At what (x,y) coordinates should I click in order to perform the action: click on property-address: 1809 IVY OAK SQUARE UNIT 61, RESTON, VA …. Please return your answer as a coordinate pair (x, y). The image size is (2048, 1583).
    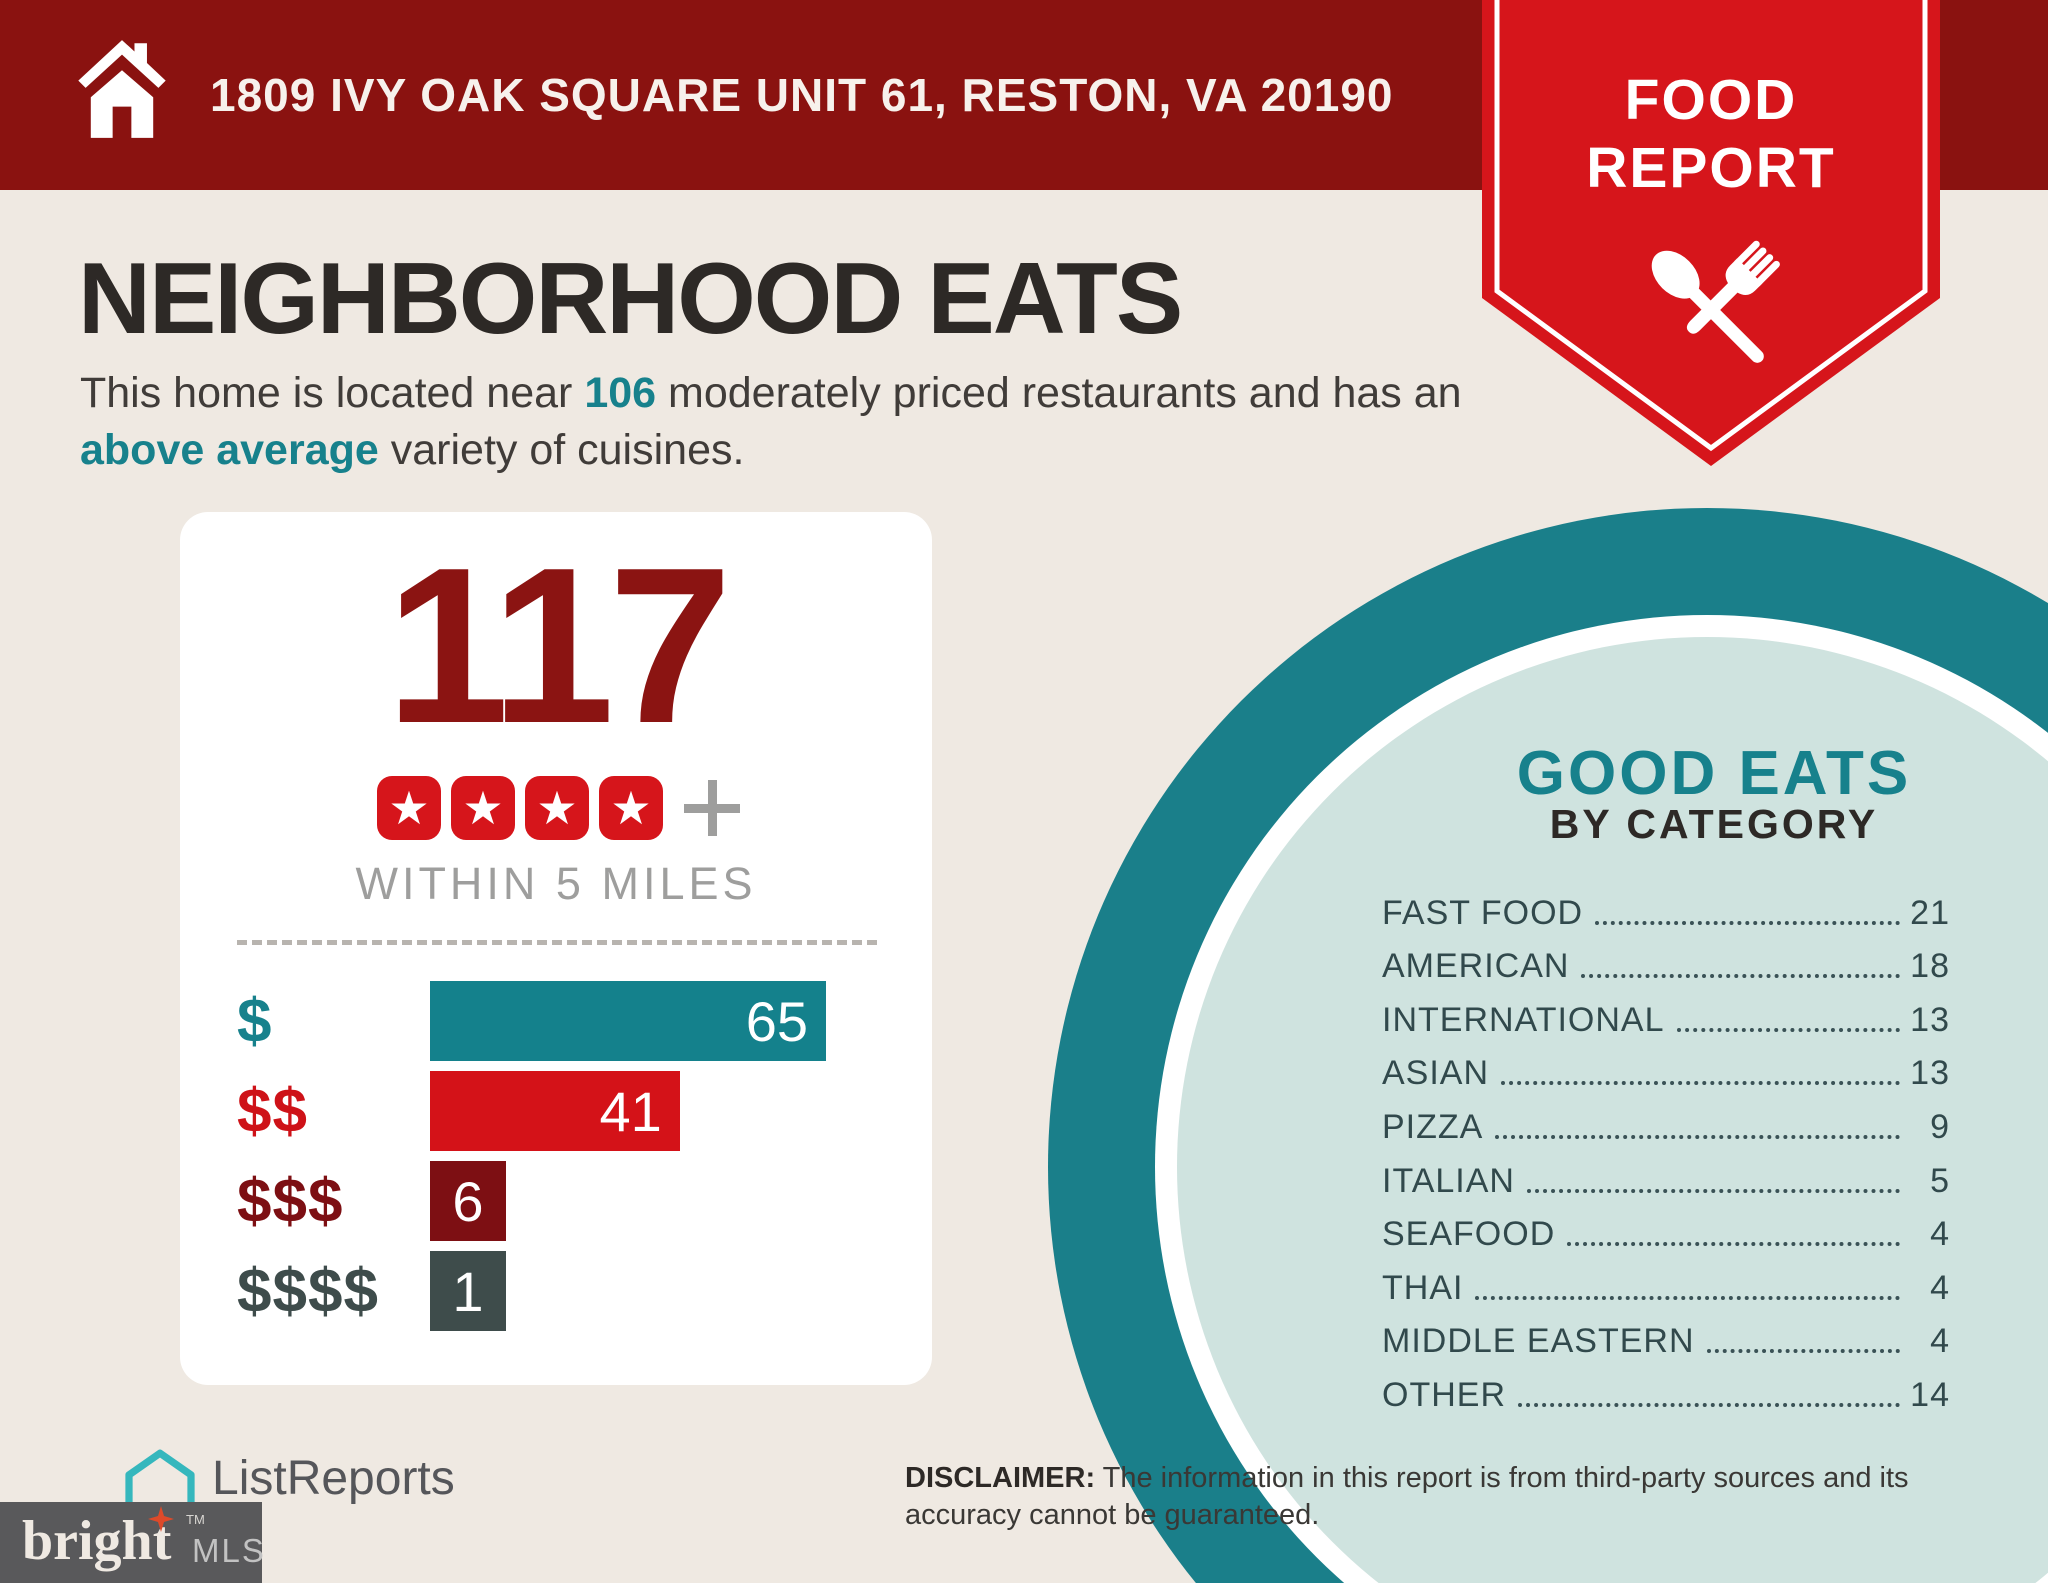
    Looking at the image, I should click on (802, 95).